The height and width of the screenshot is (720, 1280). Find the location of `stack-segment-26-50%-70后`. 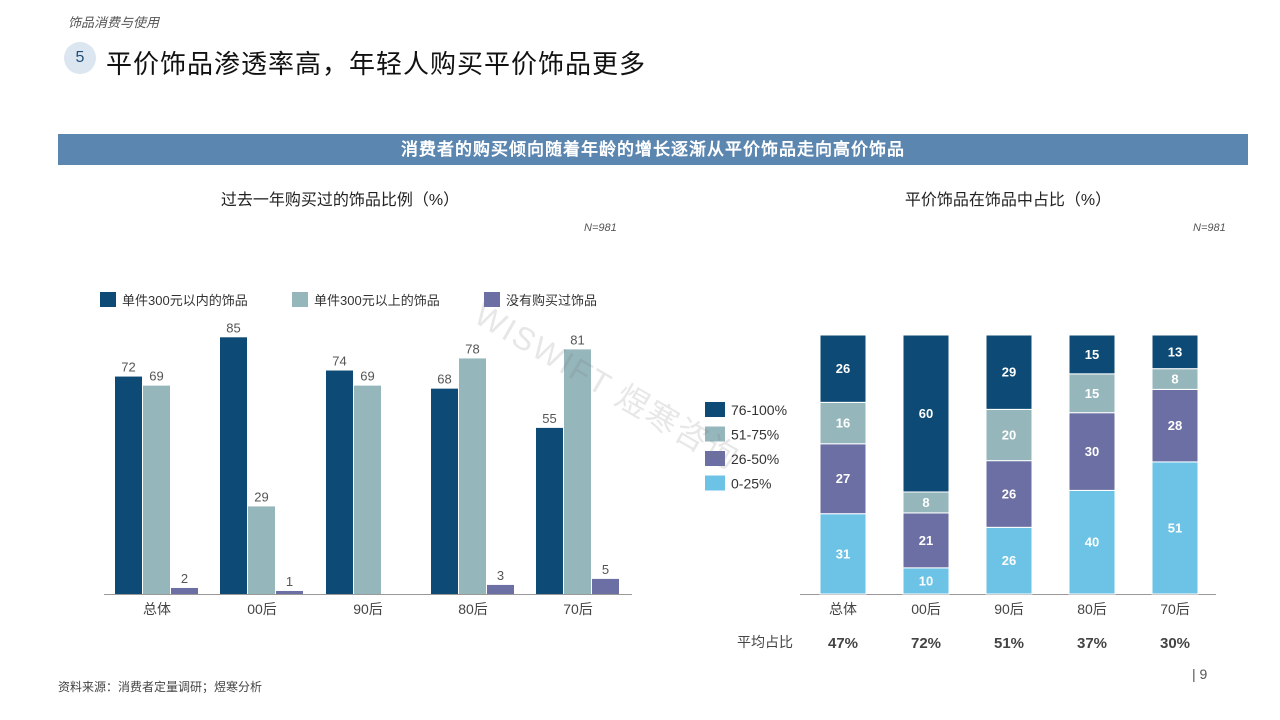

stack-segment-26-50%-70后 is located at coordinates (1175, 425).